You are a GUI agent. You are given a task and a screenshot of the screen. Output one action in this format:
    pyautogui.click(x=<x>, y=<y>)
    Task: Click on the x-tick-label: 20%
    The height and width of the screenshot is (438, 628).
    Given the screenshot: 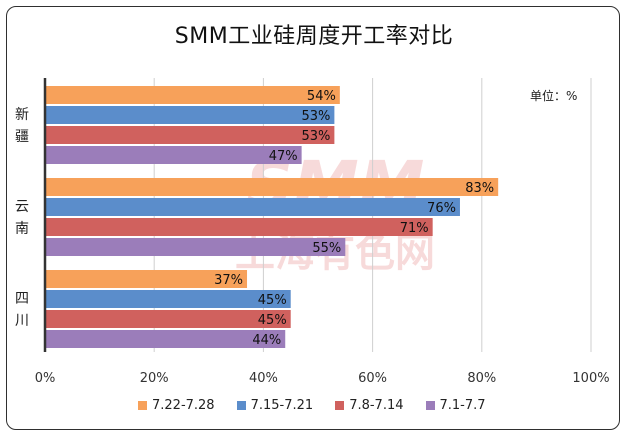 What is the action you would take?
    pyautogui.click(x=154, y=378)
    